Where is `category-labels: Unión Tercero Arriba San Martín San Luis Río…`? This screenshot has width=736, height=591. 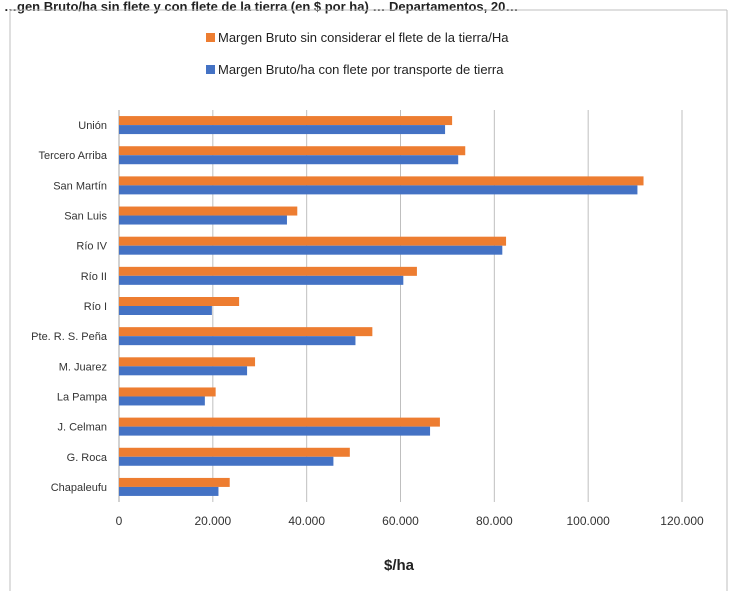
category-labels: Unión Tercero Arriba San Martín San Luis Río… is located at coordinates (69, 307).